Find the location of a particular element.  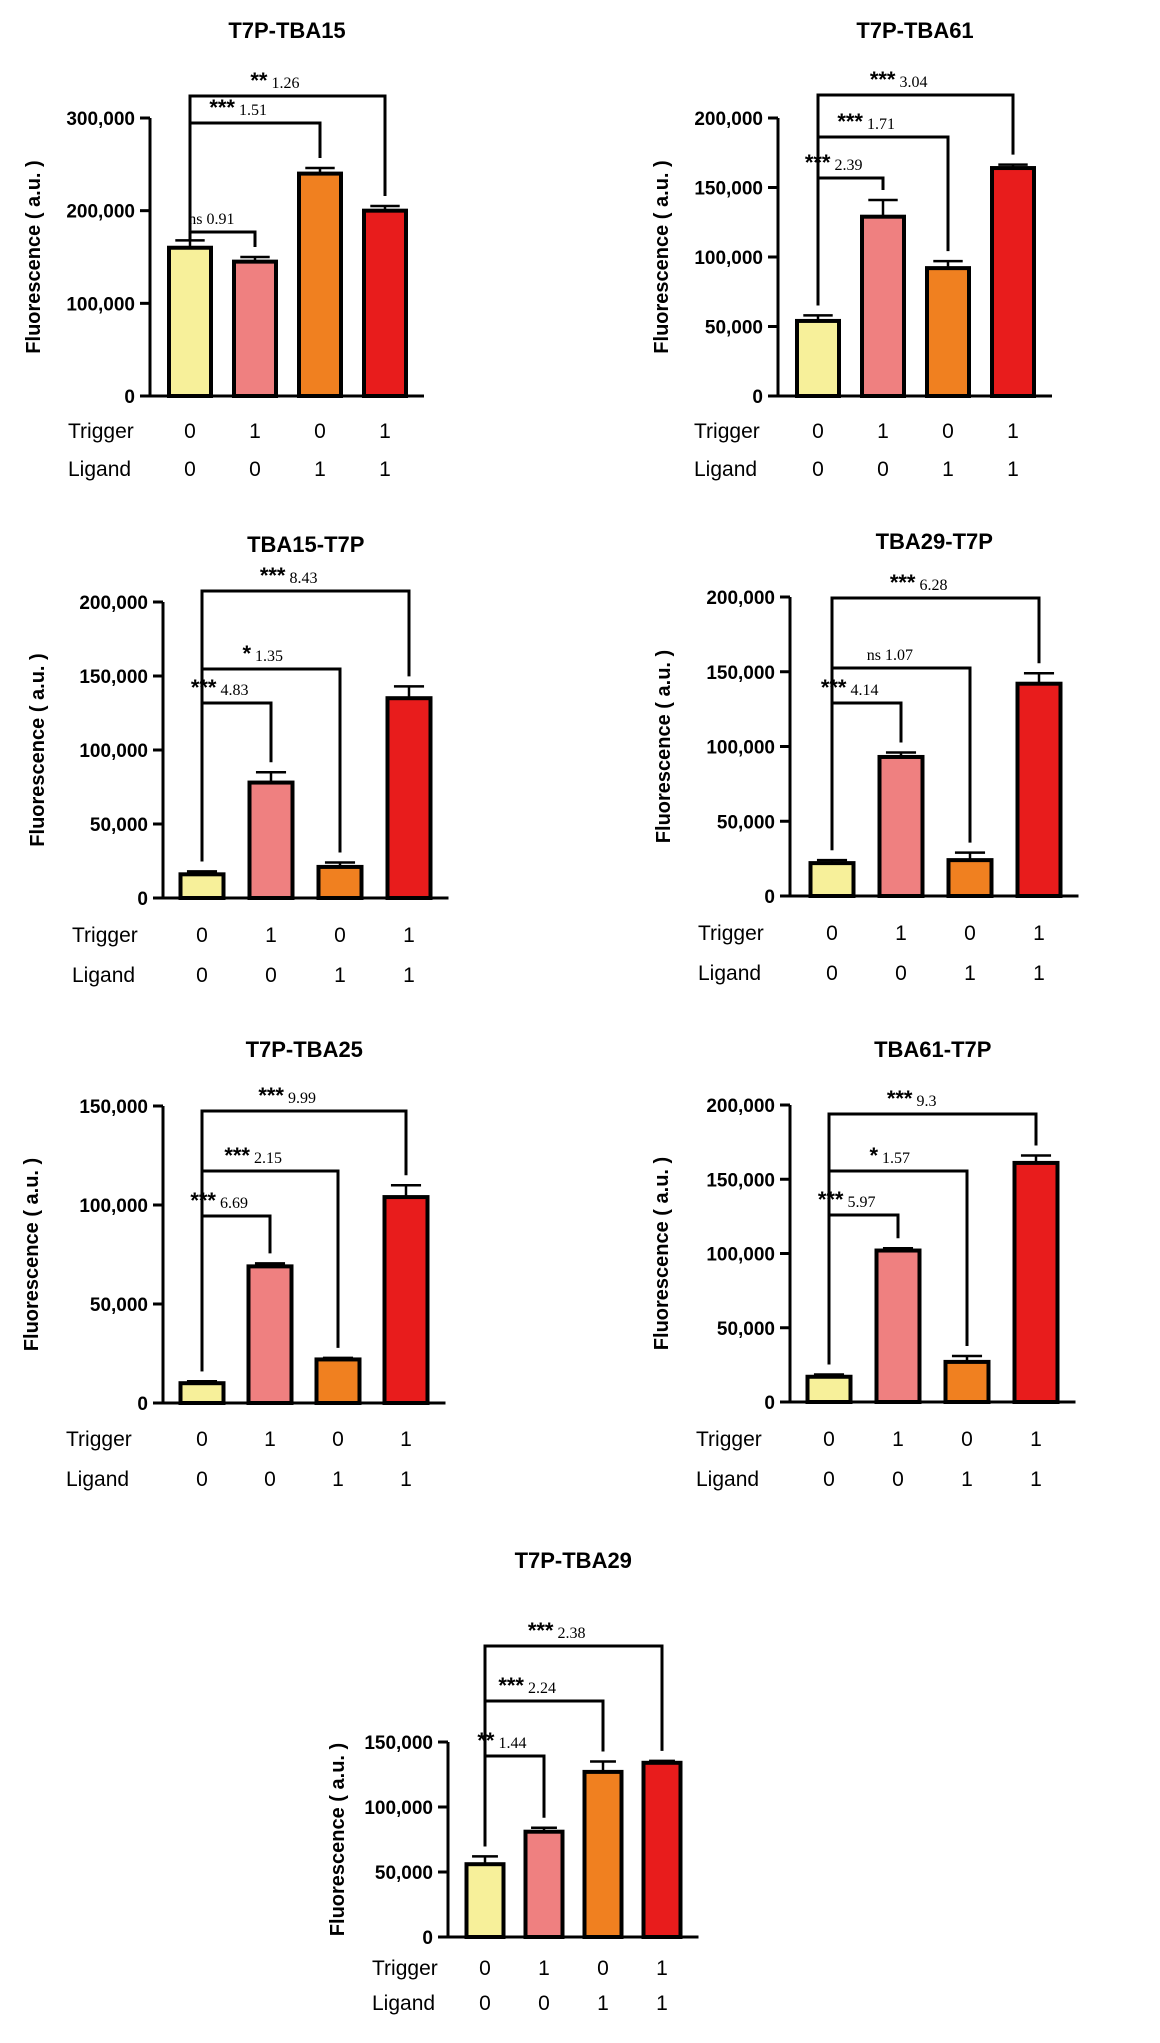

fold-change-label: 2.38 is located at coordinates (572, 1633).